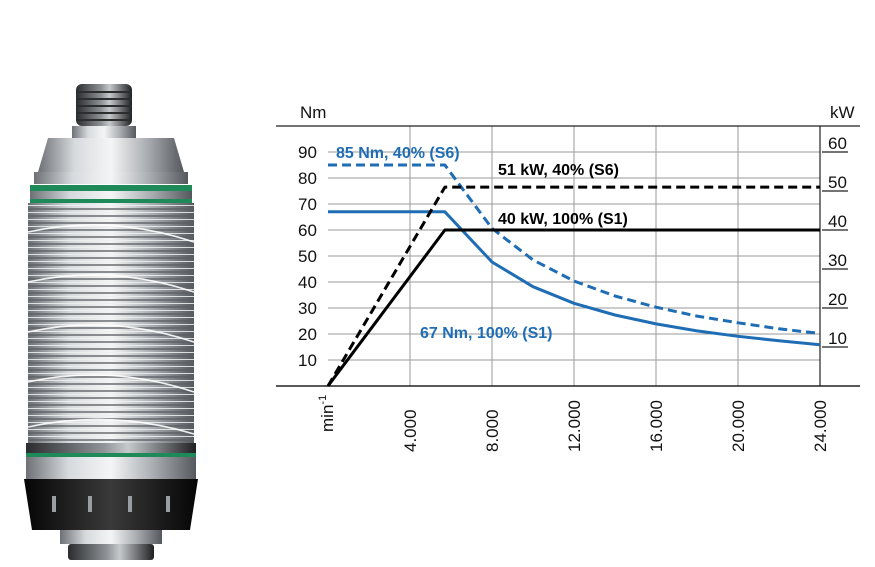  I want to click on series-label-2: 67 Nm, 100% (S1), so click(486, 333).